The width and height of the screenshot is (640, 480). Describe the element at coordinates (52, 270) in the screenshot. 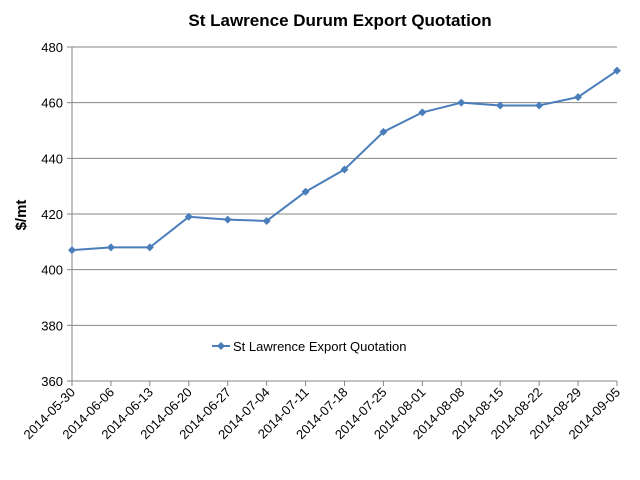

I see `y-tick-label: 400` at that location.